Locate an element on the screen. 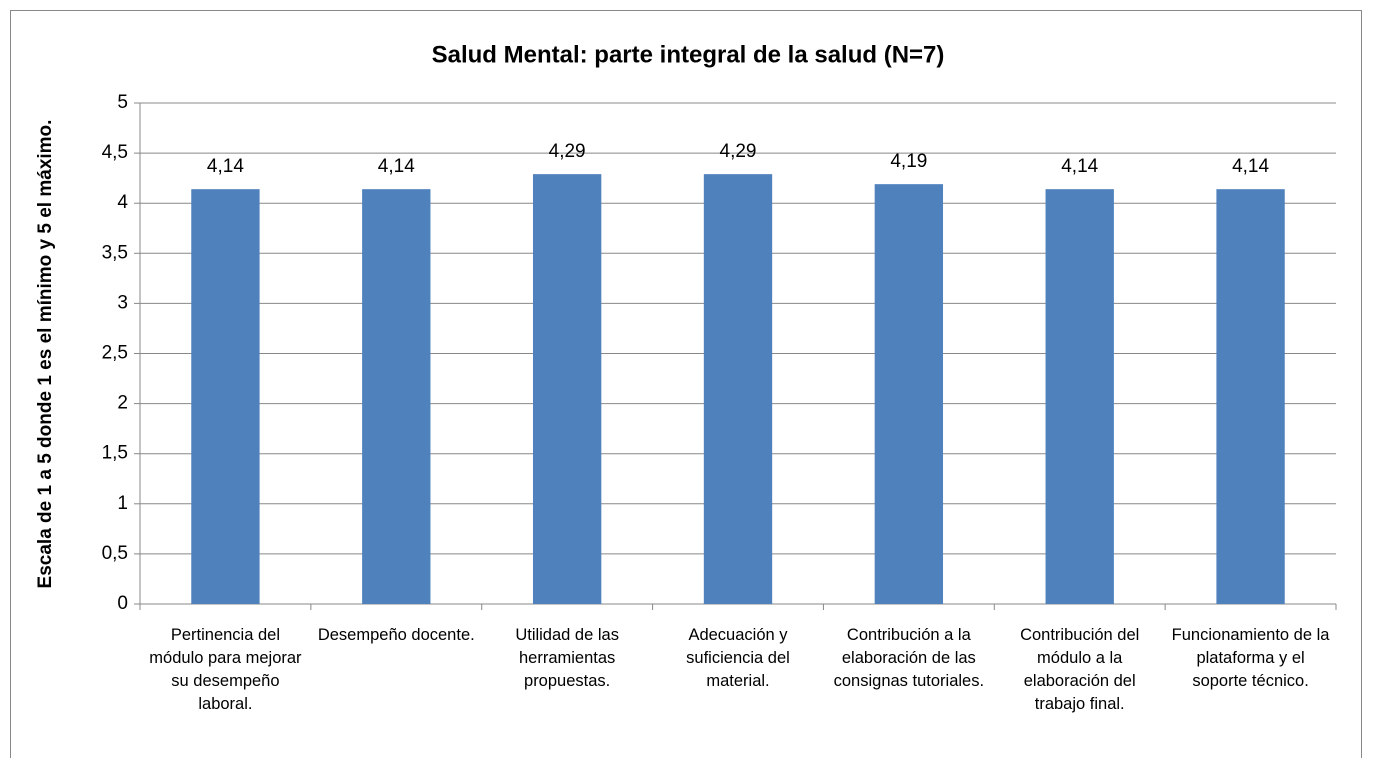 The width and height of the screenshot is (1373, 758). y-tick-label: 5 is located at coordinates (122, 102).